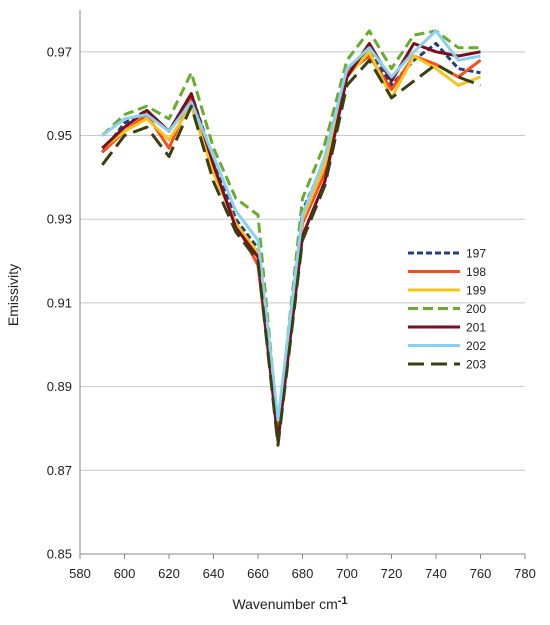 The height and width of the screenshot is (625, 550). I want to click on x-axis-title-superscript: -1, so click(343, 601).